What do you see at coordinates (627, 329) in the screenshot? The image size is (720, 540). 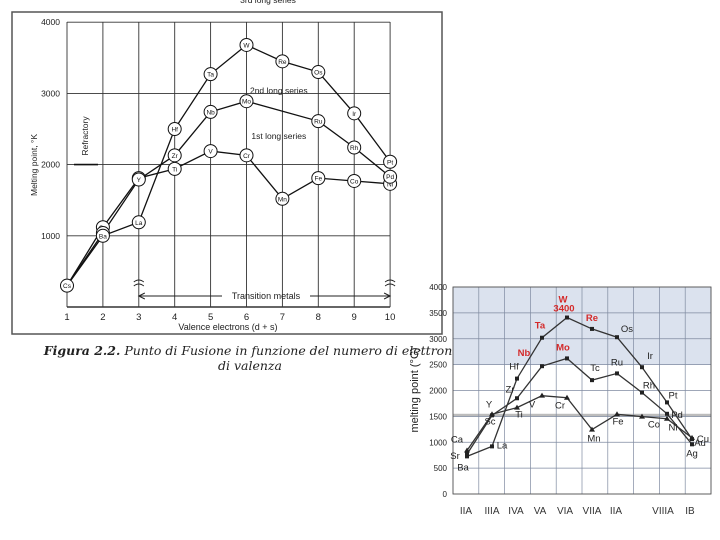 I see `data-point-label: Os` at bounding box center [627, 329].